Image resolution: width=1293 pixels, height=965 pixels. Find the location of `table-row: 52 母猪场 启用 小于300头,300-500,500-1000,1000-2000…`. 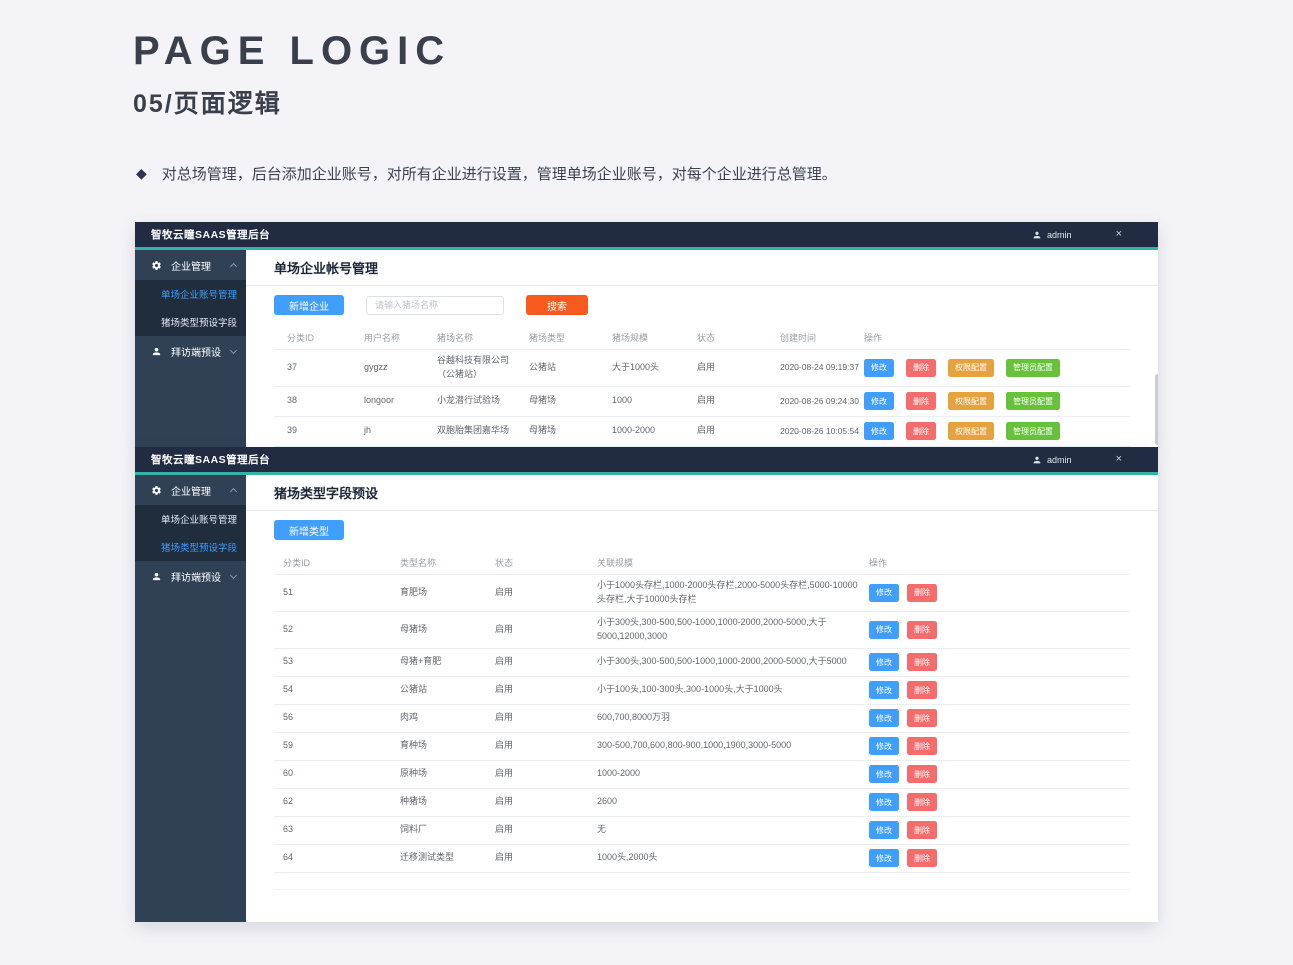

table-row: 52 母猪场 启用 小于300头,300-500,500-1000,1000-2000… is located at coordinates (702, 630).